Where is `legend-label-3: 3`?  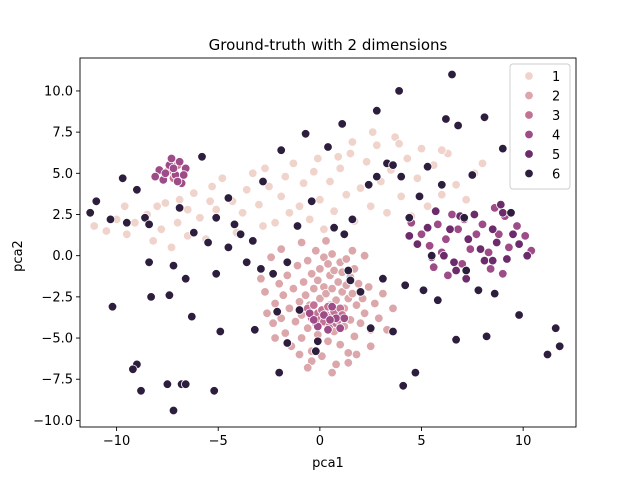 legend-label-3: 3 is located at coordinates (556, 116).